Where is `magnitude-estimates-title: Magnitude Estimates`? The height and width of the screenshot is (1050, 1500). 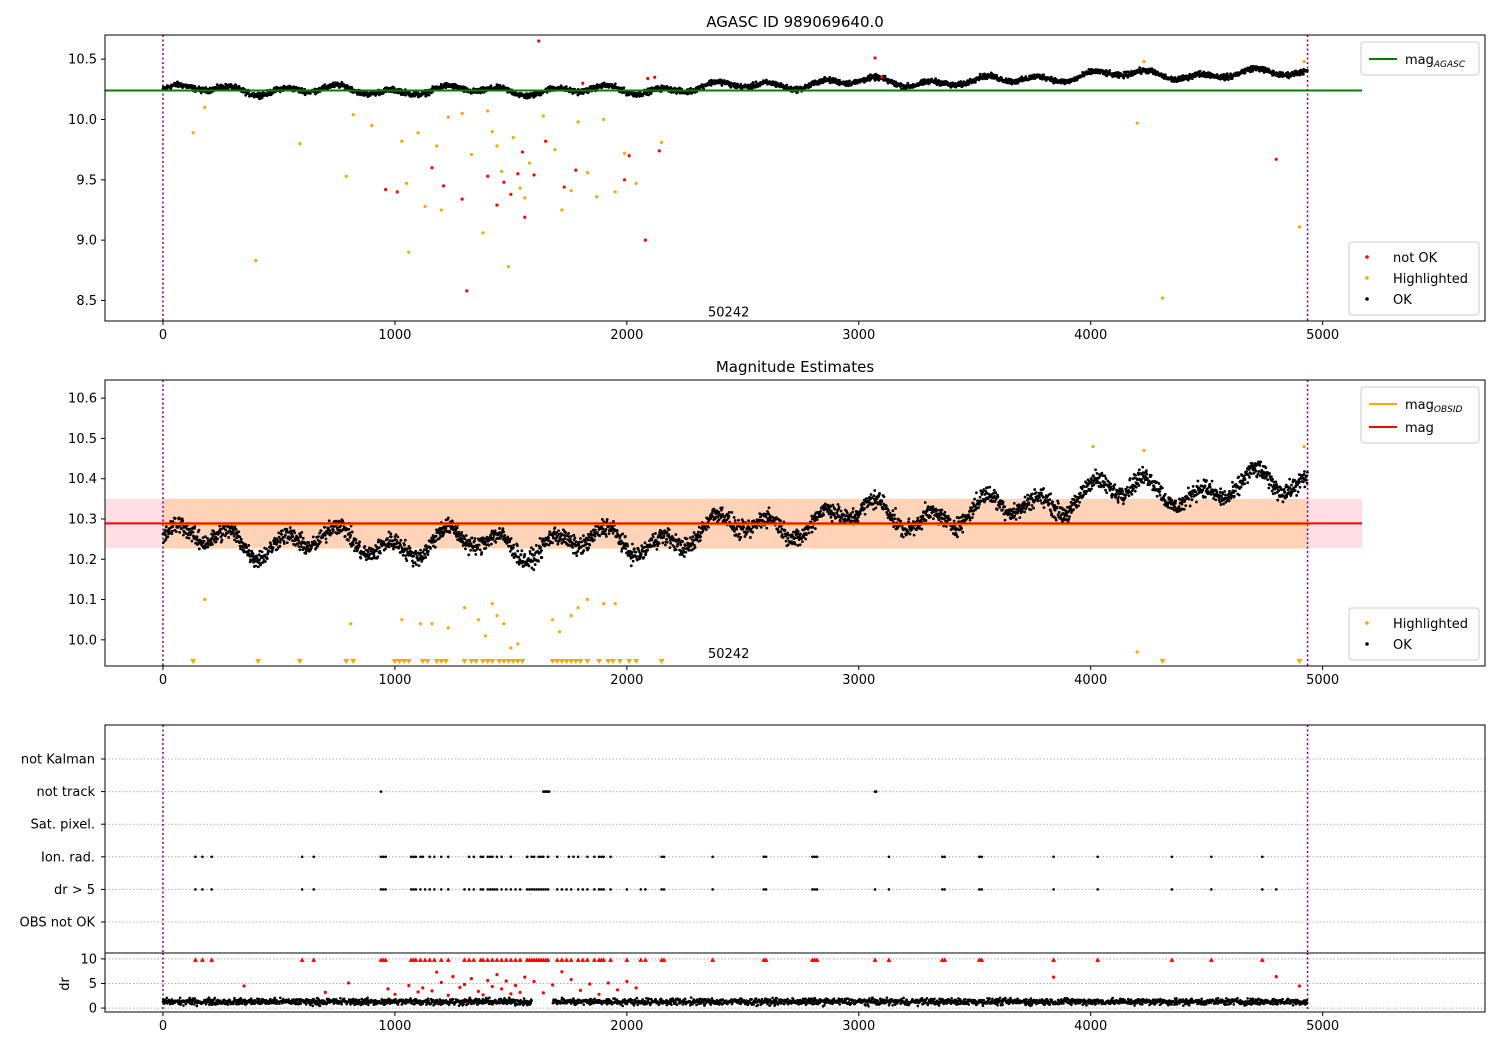
magnitude-estimates-title: Magnitude Estimates is located at coordinates (795, 367).